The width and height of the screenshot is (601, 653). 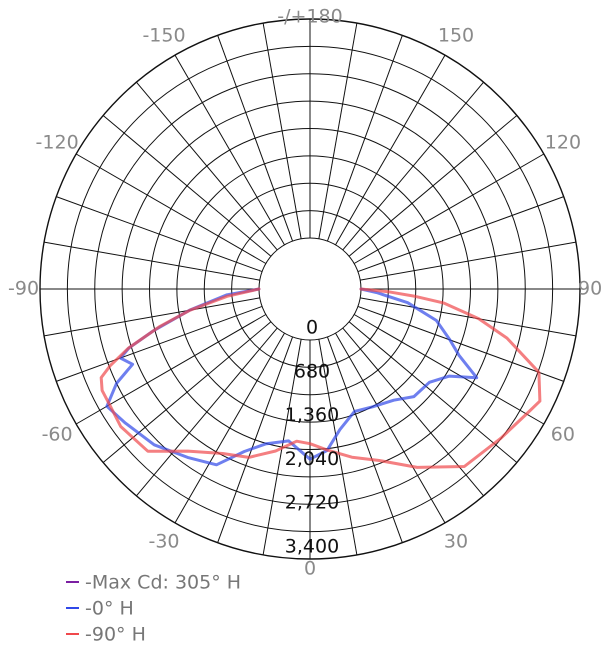 What do you see at coordinates (163, 36) in the screenshot?
I see `angle-label: -150` at bounding box center [163, 36].